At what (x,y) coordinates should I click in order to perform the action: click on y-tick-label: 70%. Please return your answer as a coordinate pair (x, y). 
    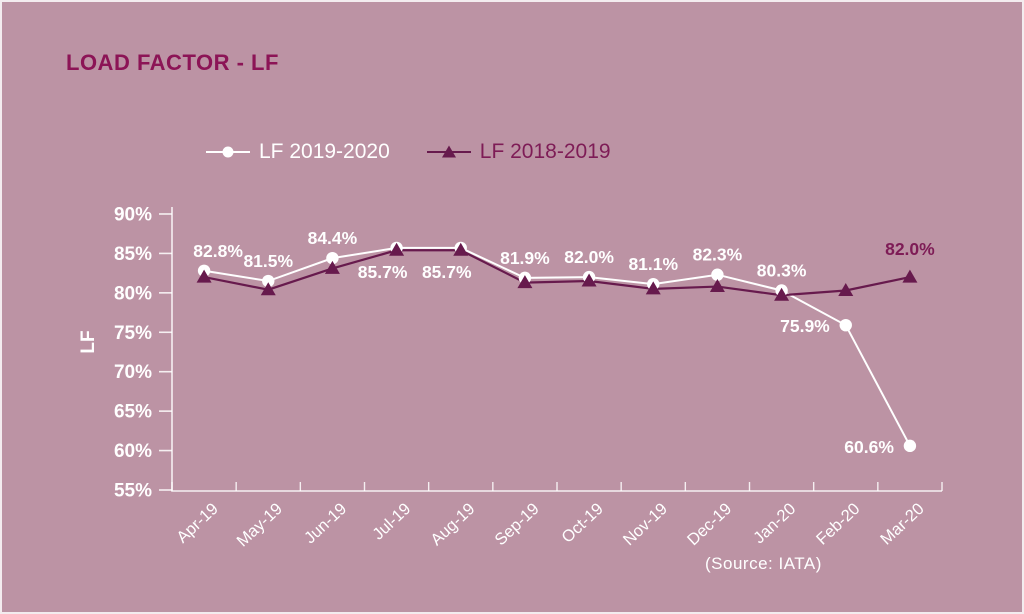
    Looking at the image, I should click on (133, 372).